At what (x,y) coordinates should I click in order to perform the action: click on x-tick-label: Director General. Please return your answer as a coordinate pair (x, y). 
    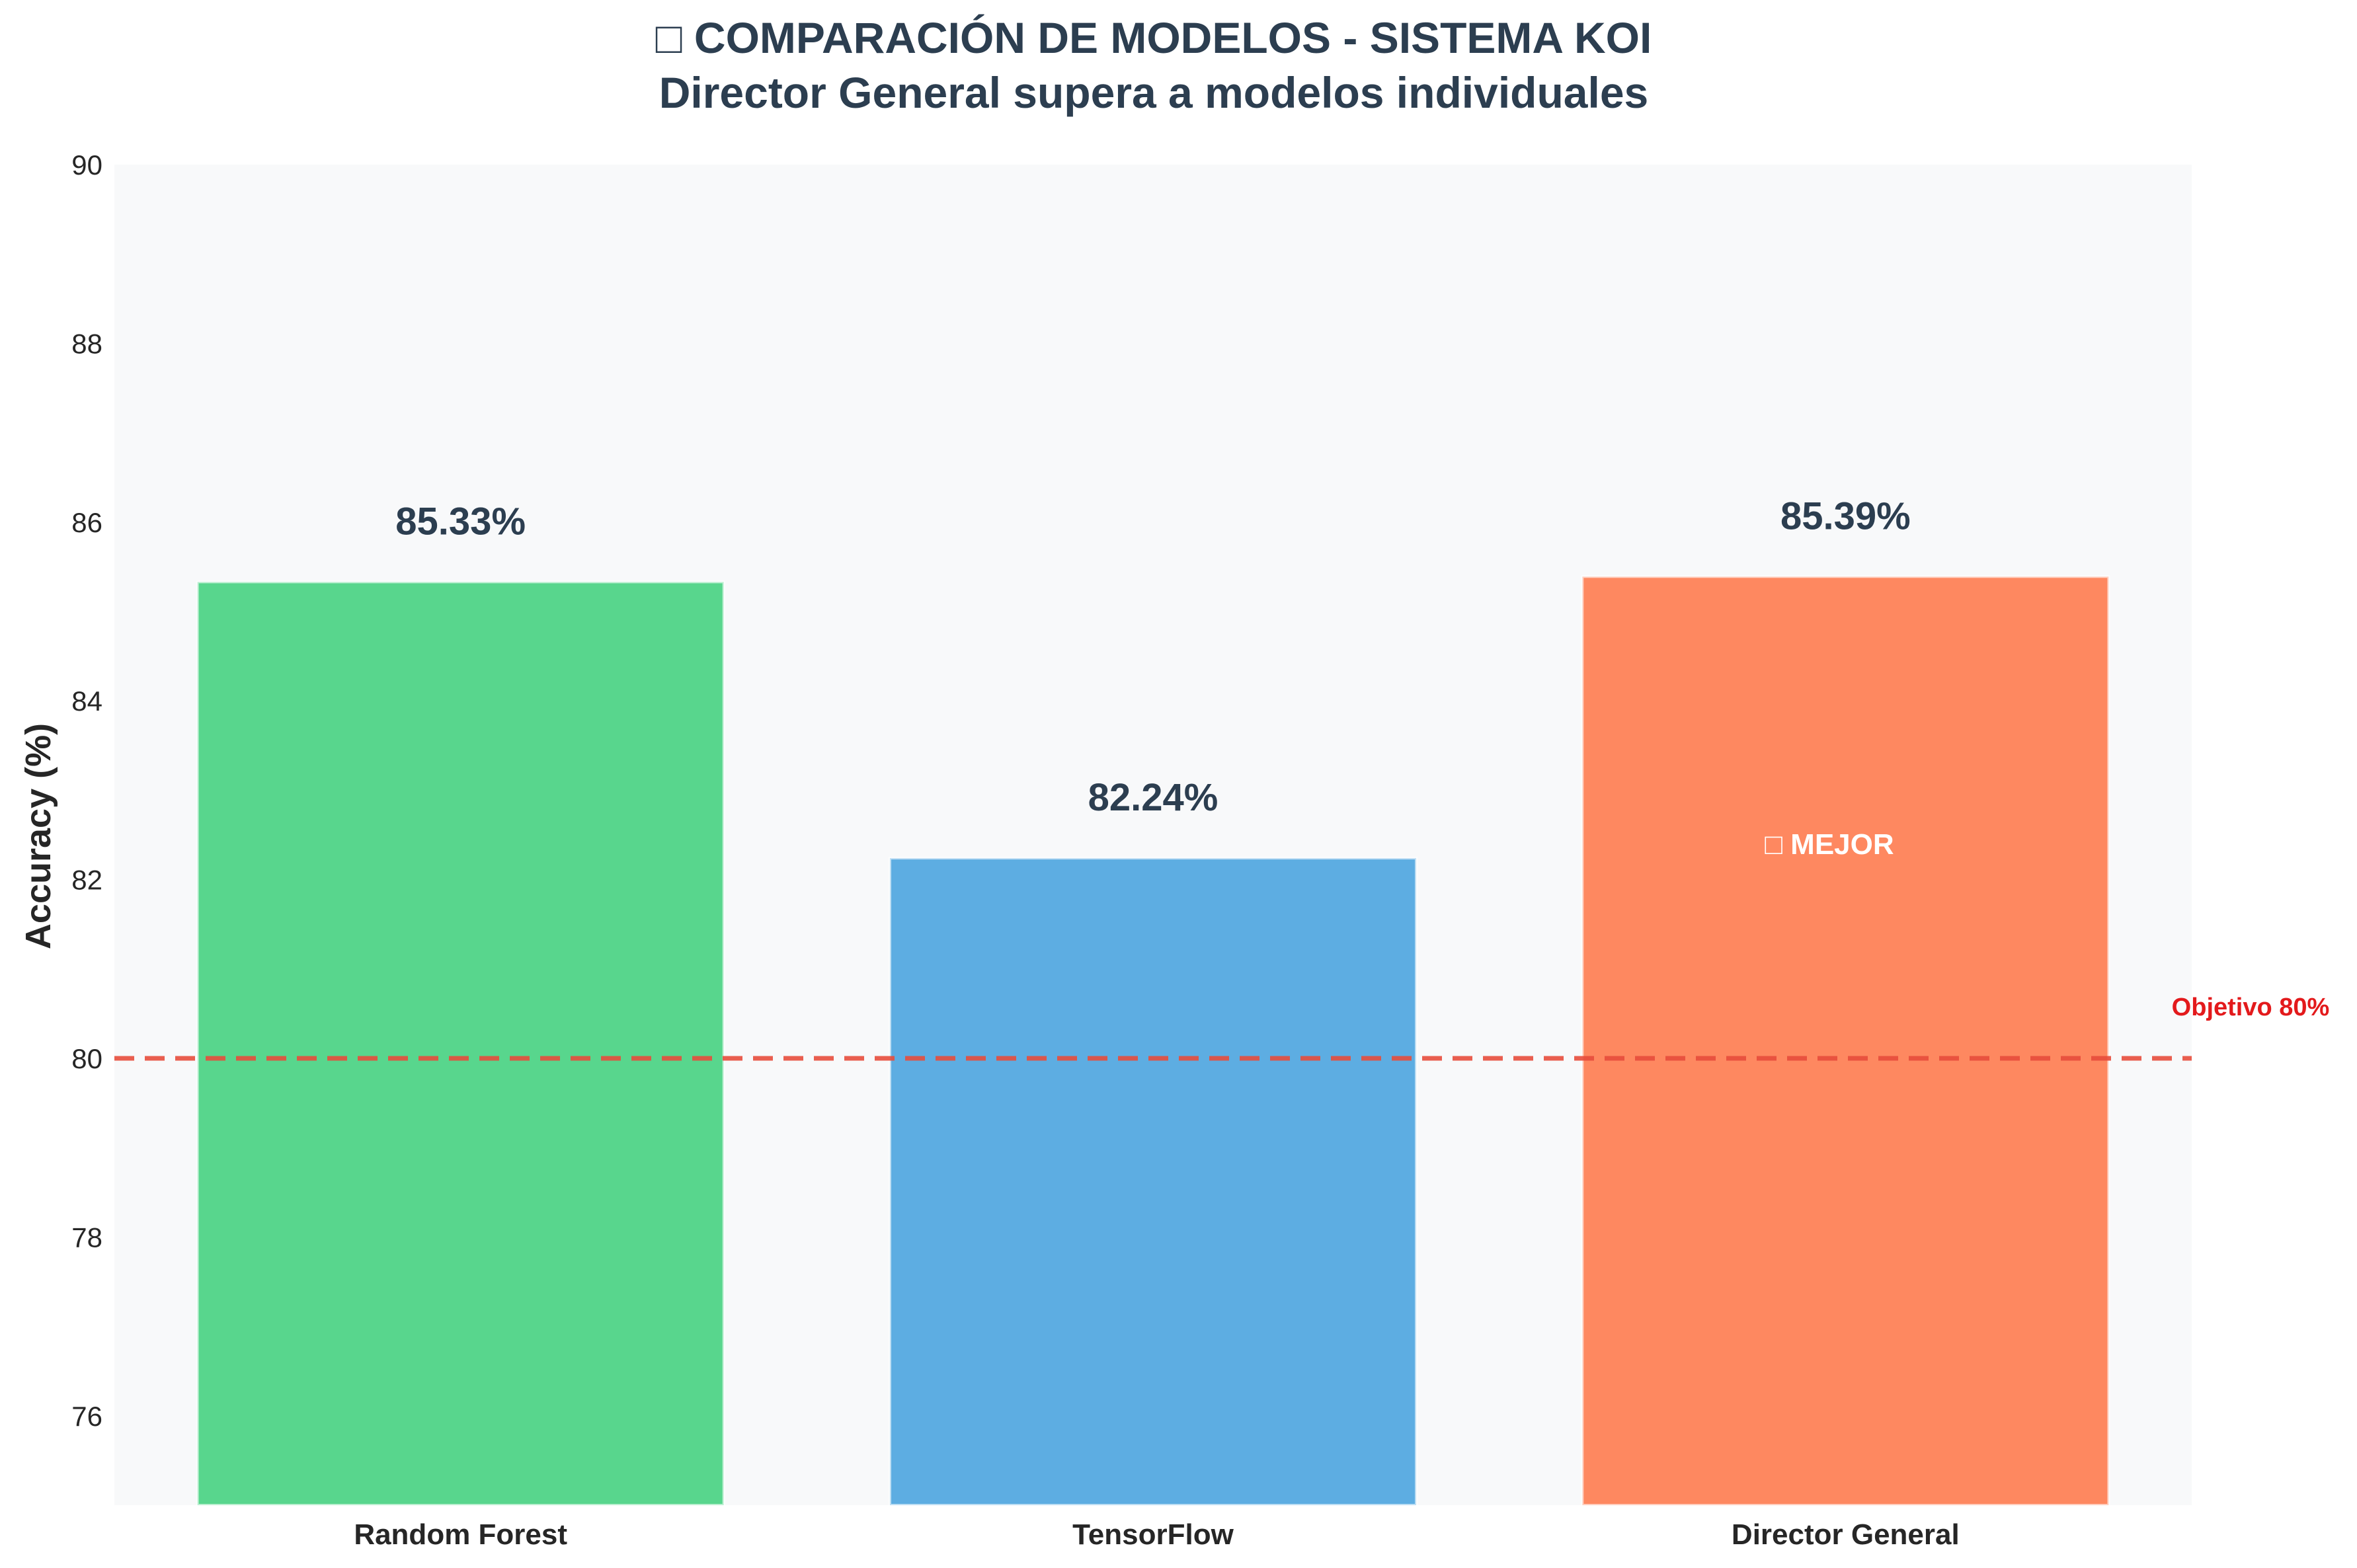
    Looking at the image, I should click on (1846, 1534).